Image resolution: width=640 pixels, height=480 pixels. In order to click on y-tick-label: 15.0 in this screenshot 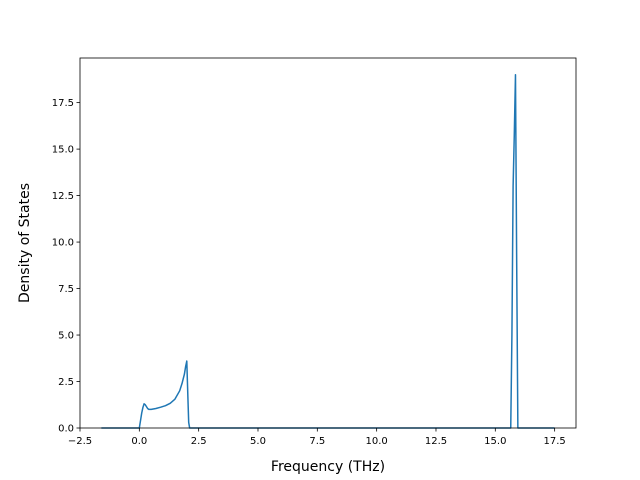, I will do `click(63, 150)`.